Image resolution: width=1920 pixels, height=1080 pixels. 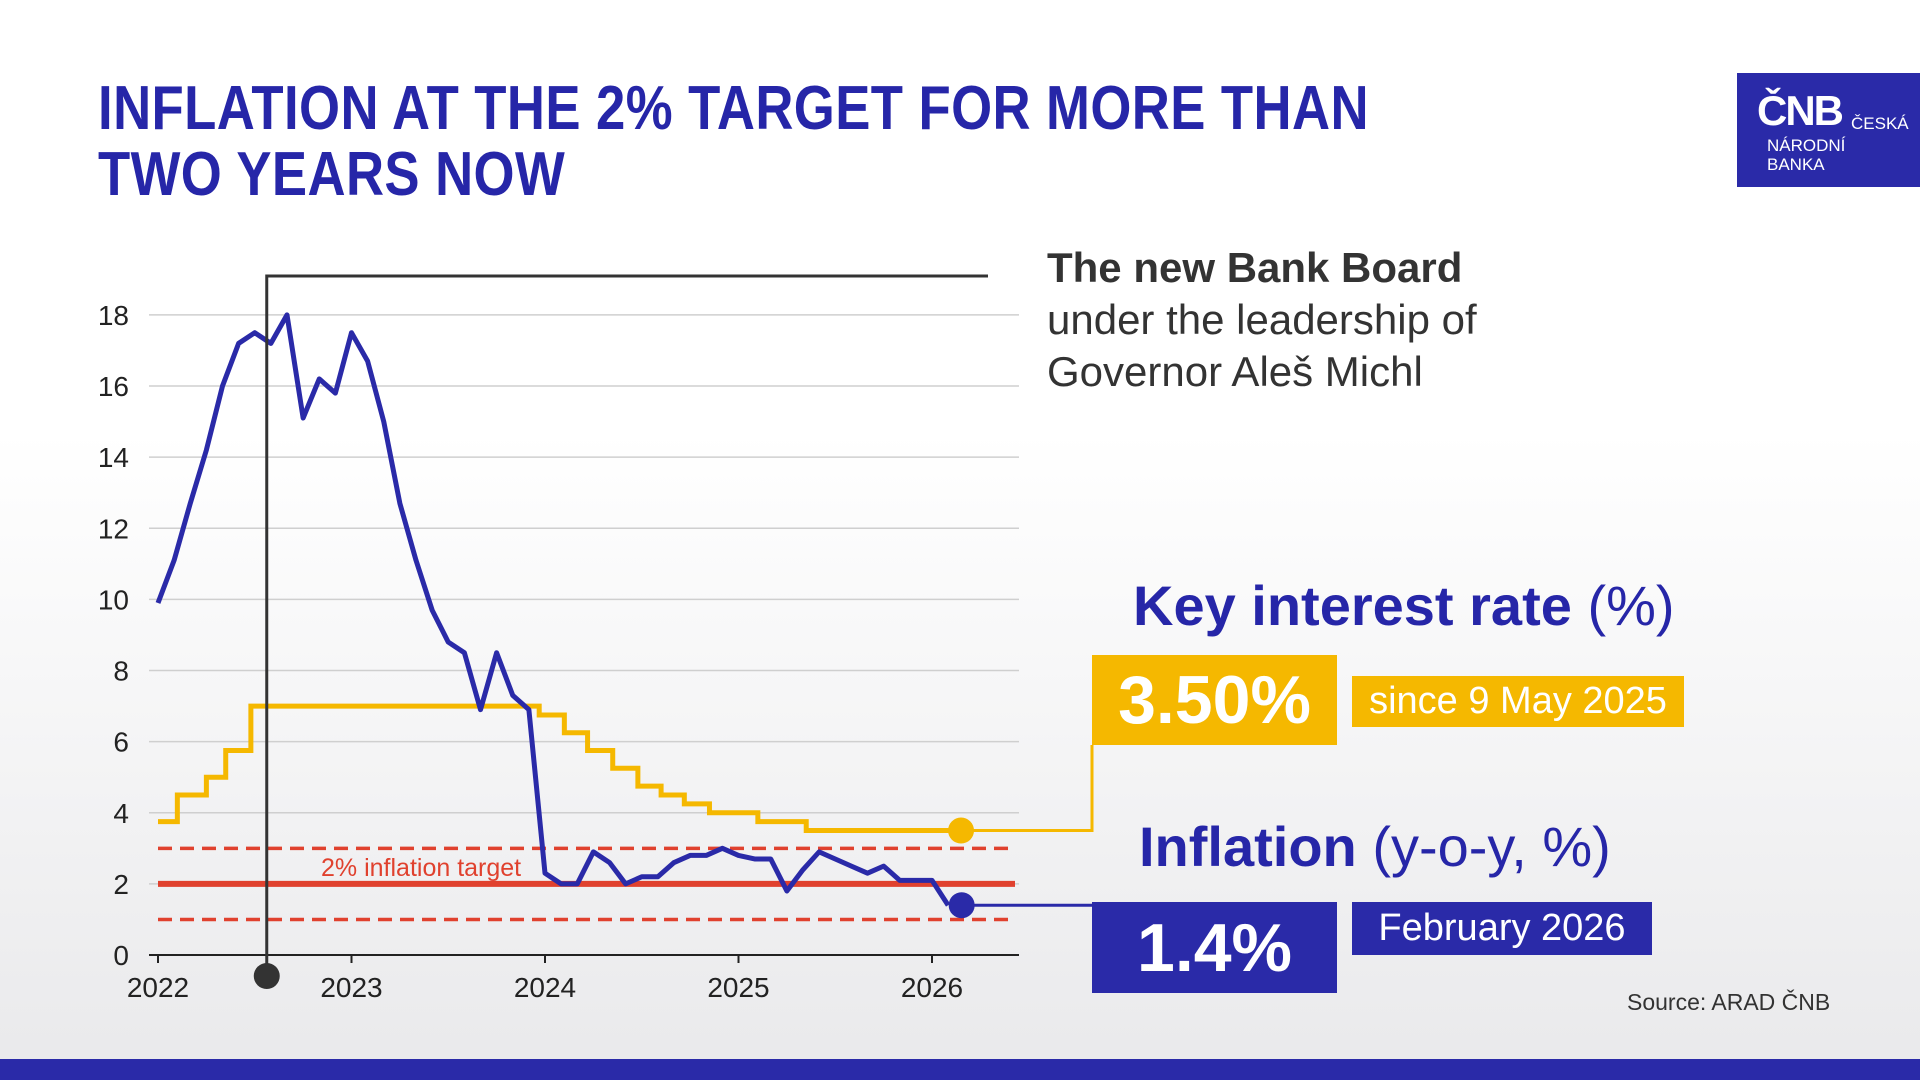 I want to click on y-tick-label: 6, so click(x=121, y=742).